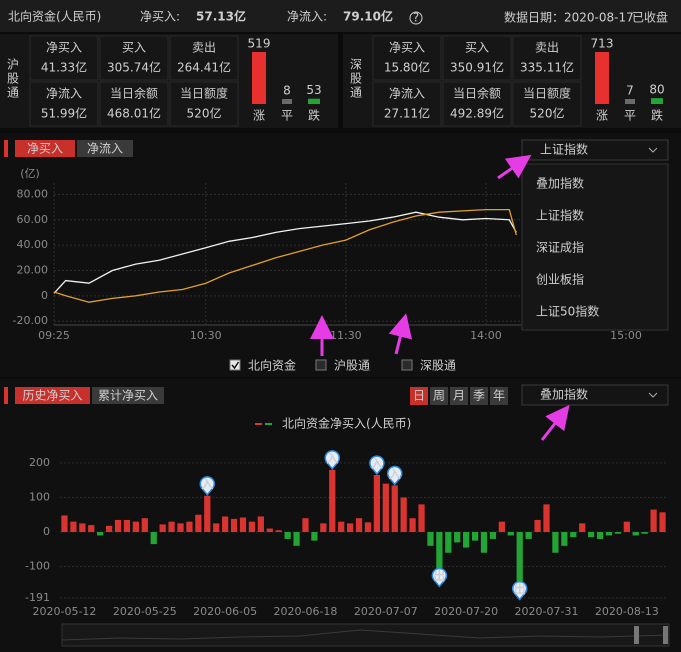 This screenshot has width=681, height=652. Describe the element at coordinates (547, 48) in the screenshot. I see `stat-label: 卖出` at that location.